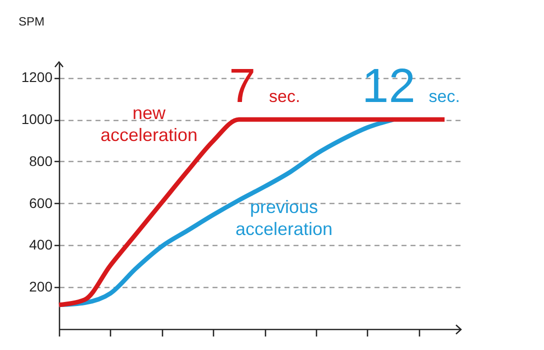  Describe the element at coordinates (284, 218) in the screenshot. I see `series-label: previous acceleration` at that location.